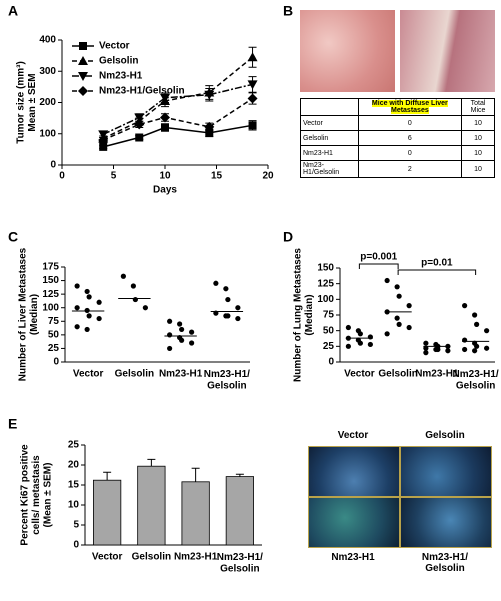  What do you see at coordinates (83, 76) in the screenshot?
I see `legend-marker` at bounding box center [83, 76].